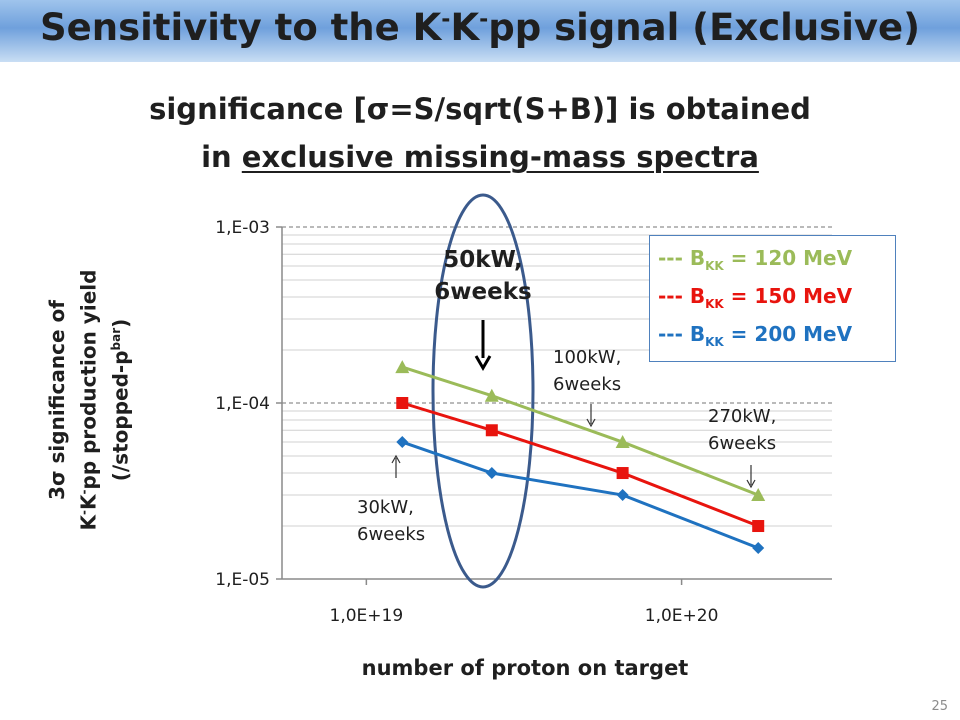  Describe the element at coordinates (242, 228) in the screenshot. I see `y-tick-label: 1,E-03` at that location.